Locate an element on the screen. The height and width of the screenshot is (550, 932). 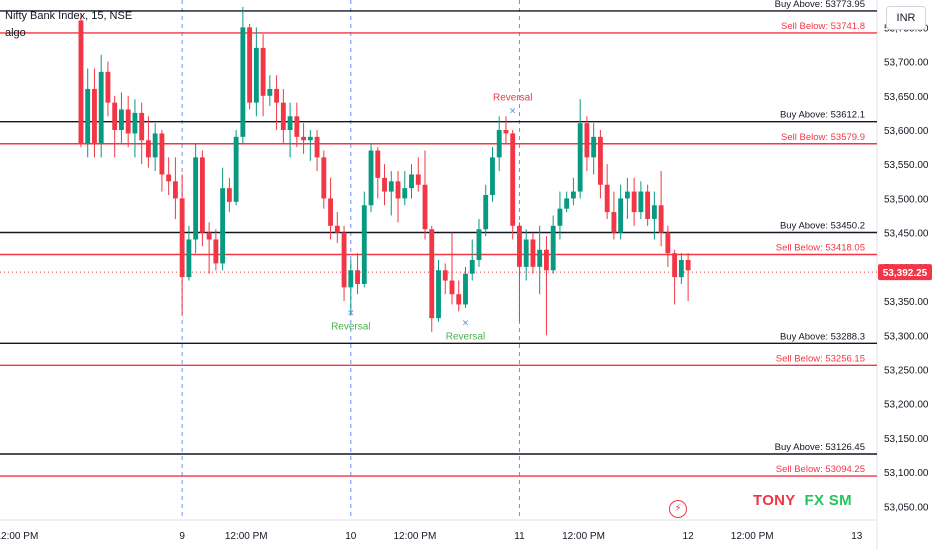
price-tick-label: 53,100.00 is located at coordinates (906, 473).